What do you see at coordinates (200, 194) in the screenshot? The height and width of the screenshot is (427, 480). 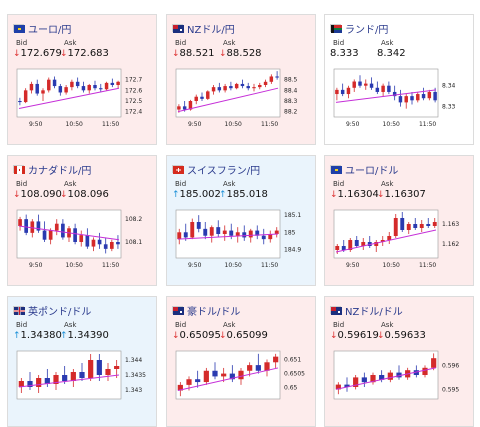 I see `bid-value: 185.002` at bounding box center [200, 194].